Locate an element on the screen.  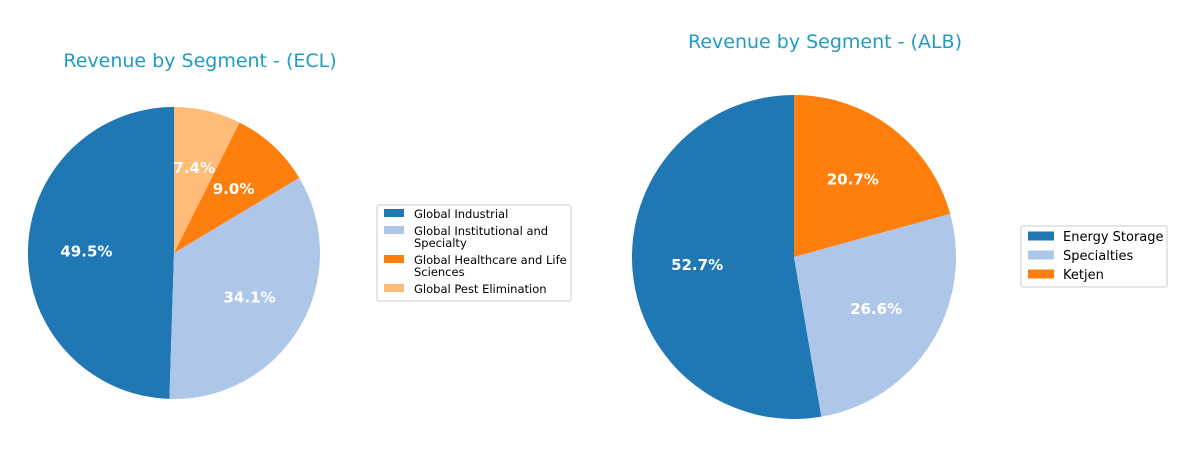
legend-alb: Energy Storage Specialties Ketjen is located at coordinates (1094, 256).